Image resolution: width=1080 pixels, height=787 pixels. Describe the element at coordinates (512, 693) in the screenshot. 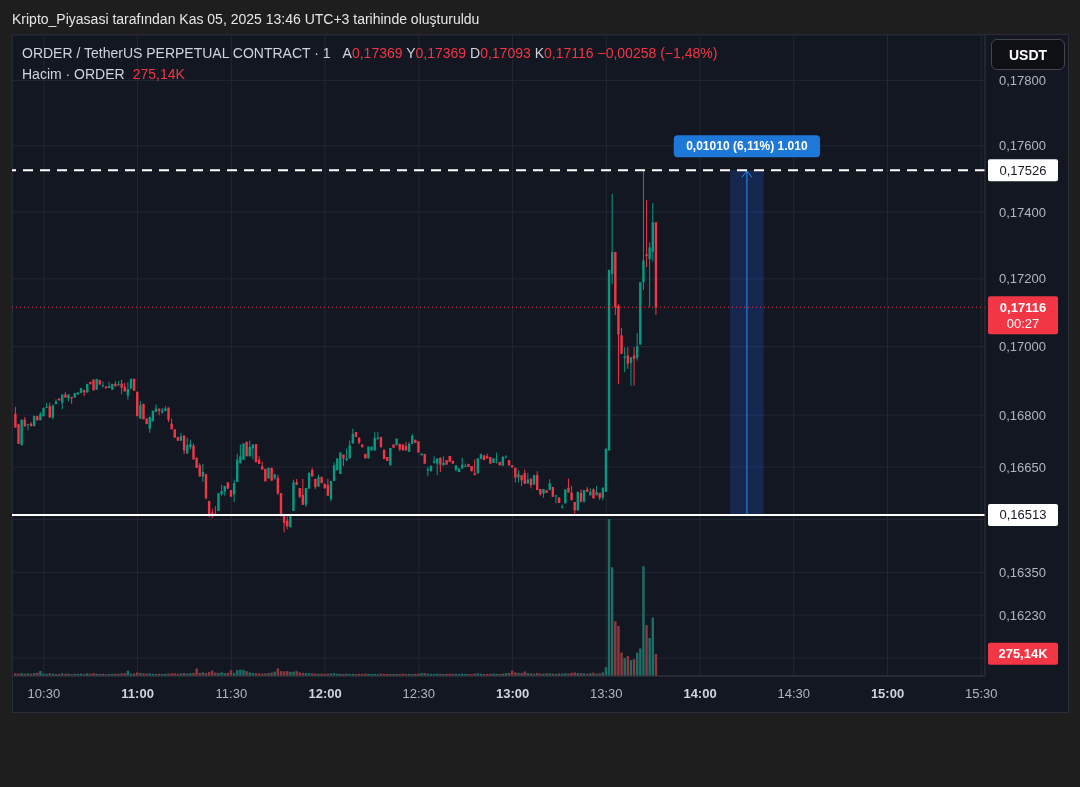

I see `x-tick-label: 13:00` at that location.